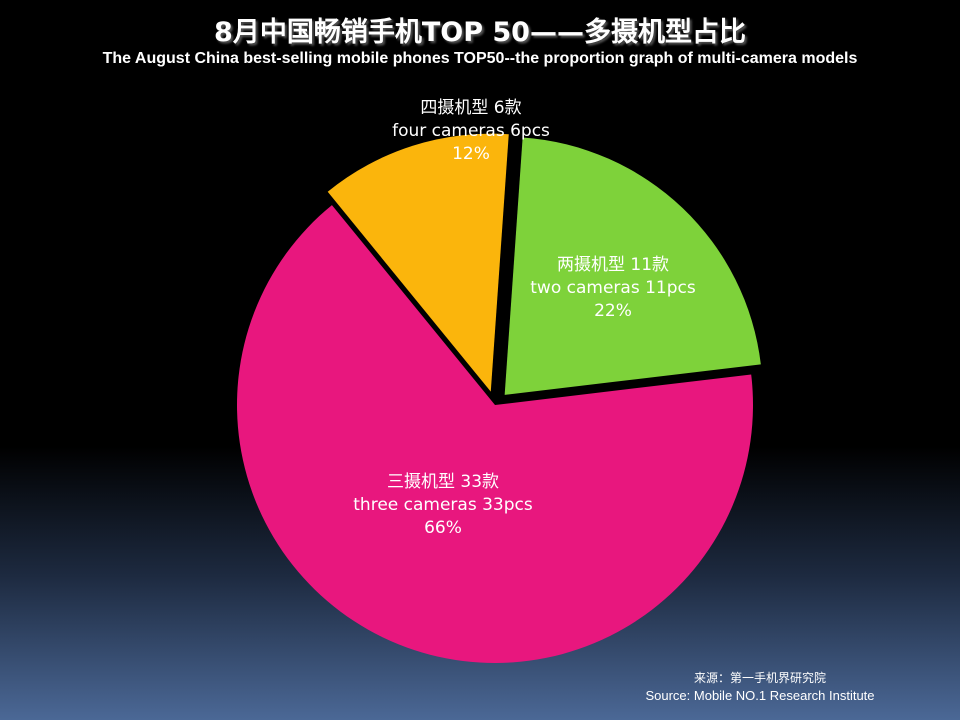 This screenshot has width=960, height=720. What do you see at coordinates (443, 528) in the screenshot?
I see `slice-percent-three-cameras: 66%` at bounding box center [443, 528].